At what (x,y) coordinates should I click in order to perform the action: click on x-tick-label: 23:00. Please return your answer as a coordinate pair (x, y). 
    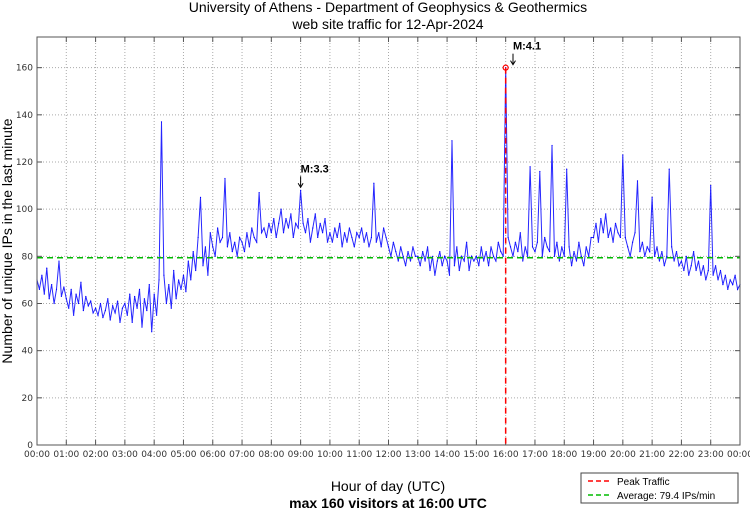
    Looking at the image, I should click on (711, 455).